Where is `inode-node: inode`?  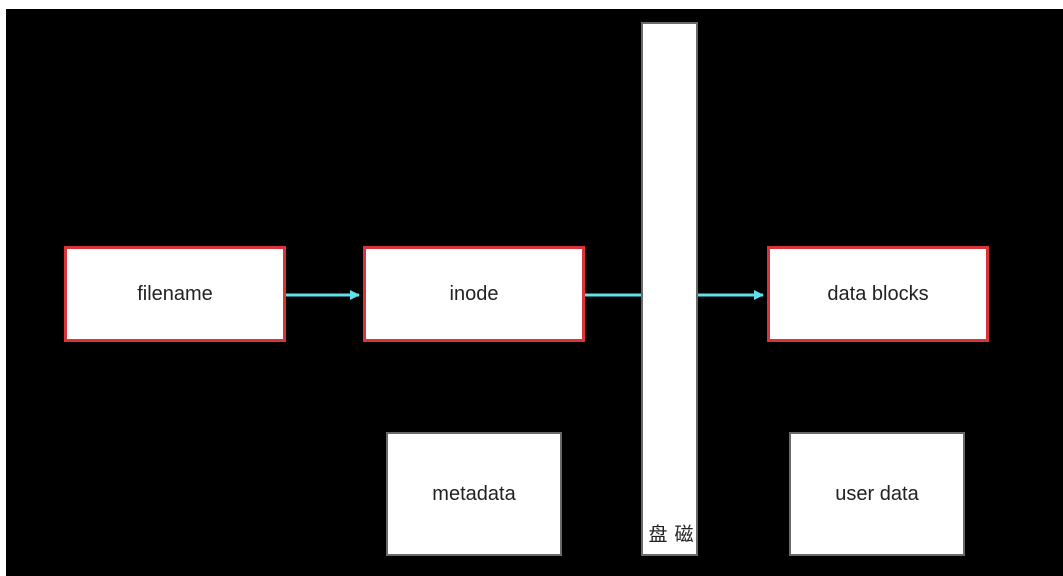
inode-node: inode is located at coordinates (474, 294).